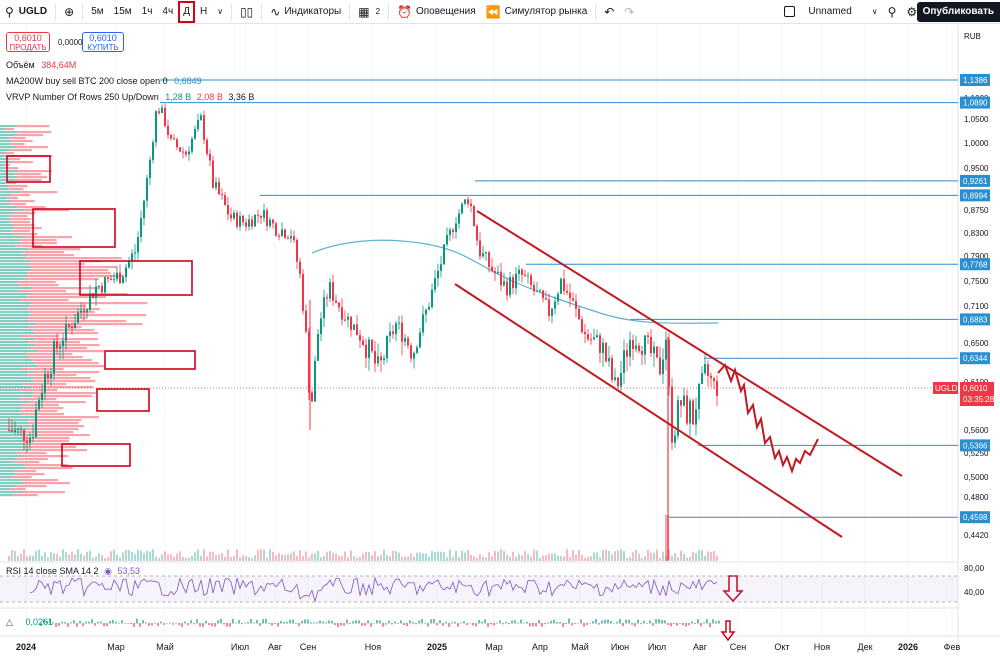 Image resolution: width=1000 pixels, height=656 pixels. Describe the element at coordinates (69, 12) in the screenshot. I see `compare-button: ⊕` at that location.